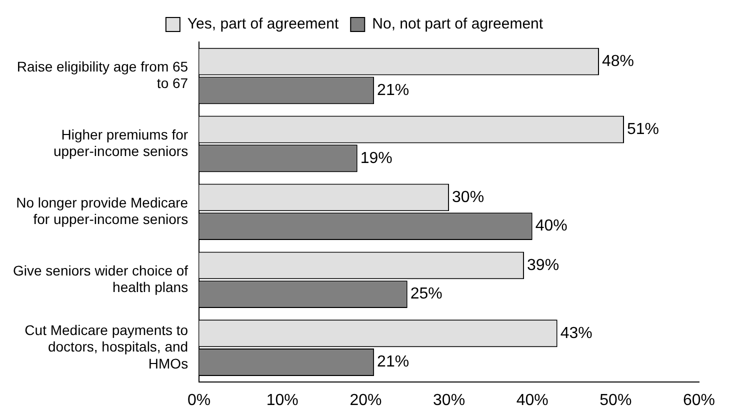  What do you see at coordinates (366, 400) in the screenshot?
I see `x-tick-label: 20%` at bounding box center [366, 400].